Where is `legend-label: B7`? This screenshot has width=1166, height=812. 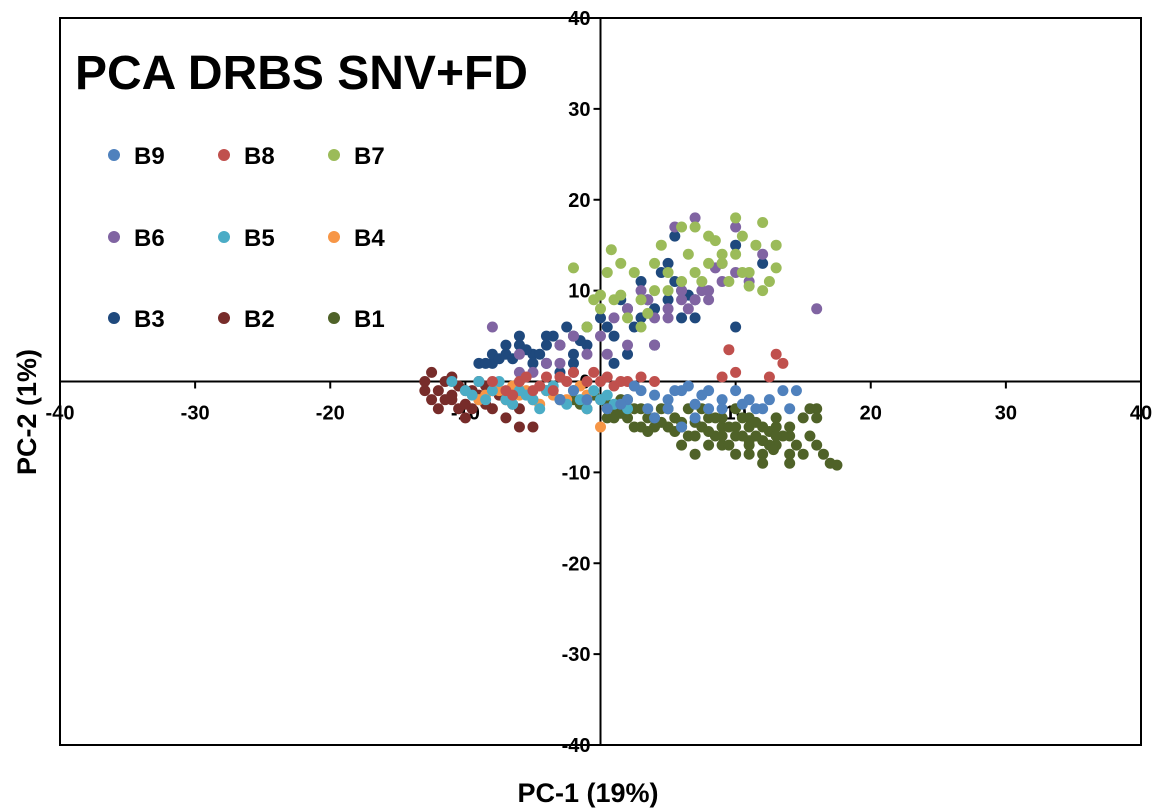 legend-label: B7 is located at coordinates (369, 156).